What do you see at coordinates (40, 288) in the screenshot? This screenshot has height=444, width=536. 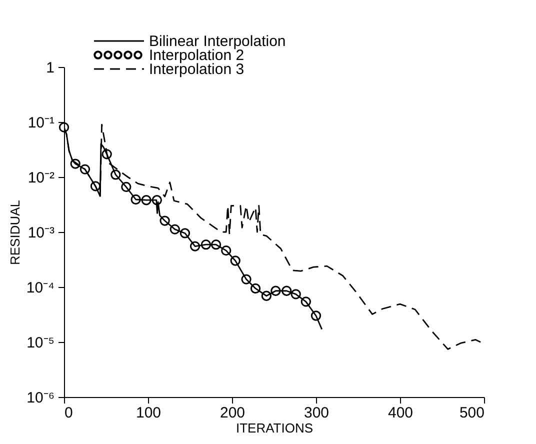 I see `y-tick-label: 10⁻⁴` at bounding box center [40, 288].